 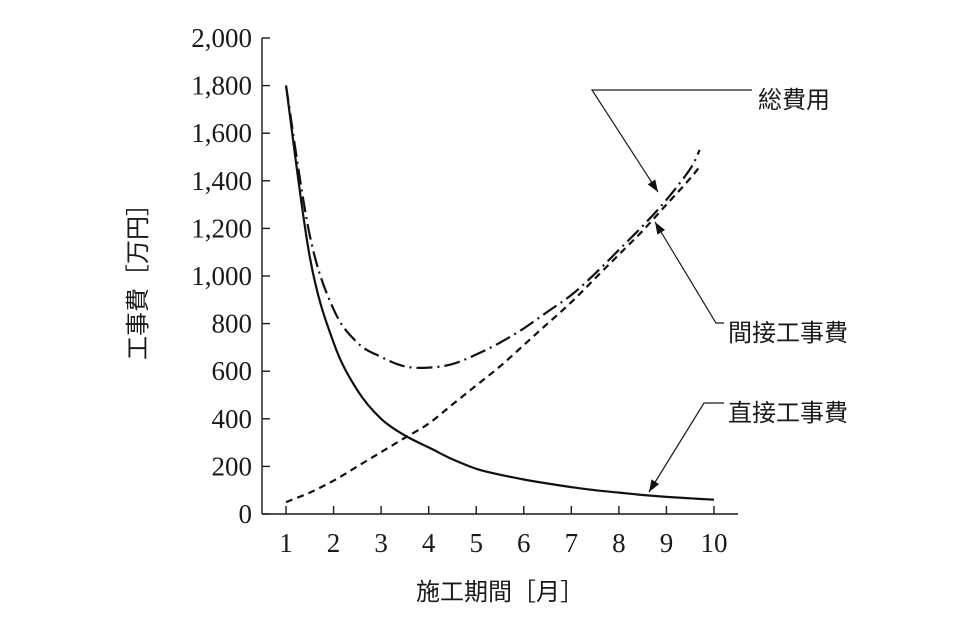 I want to click on y-tick-label: 2,000, so click(x=221, y=38).